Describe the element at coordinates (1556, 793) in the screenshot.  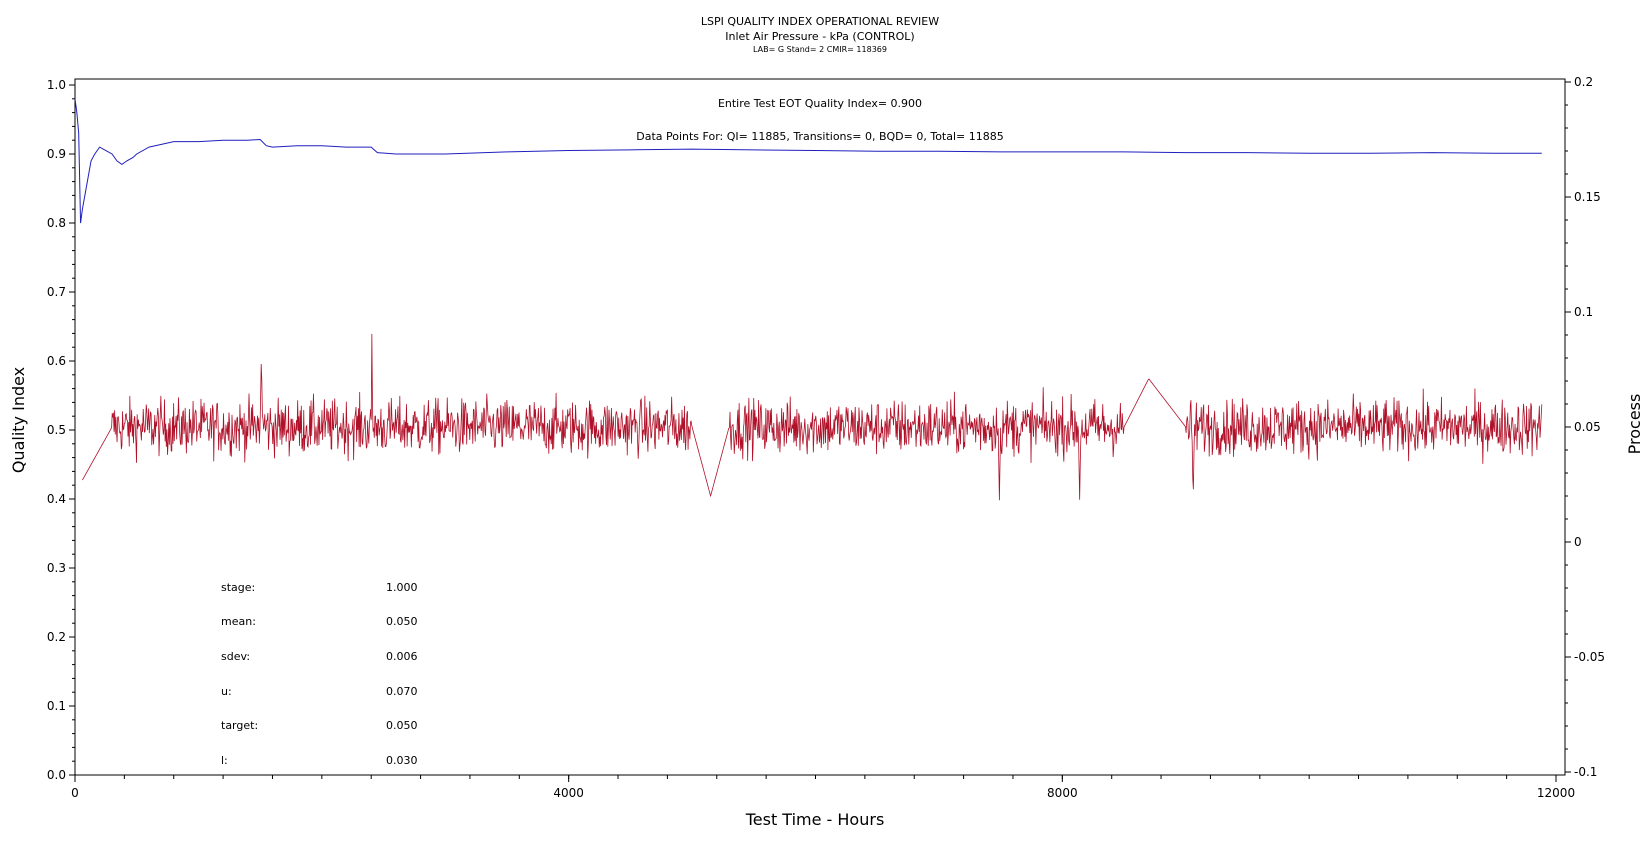
I see `x-tick-label: 12000` at that location.